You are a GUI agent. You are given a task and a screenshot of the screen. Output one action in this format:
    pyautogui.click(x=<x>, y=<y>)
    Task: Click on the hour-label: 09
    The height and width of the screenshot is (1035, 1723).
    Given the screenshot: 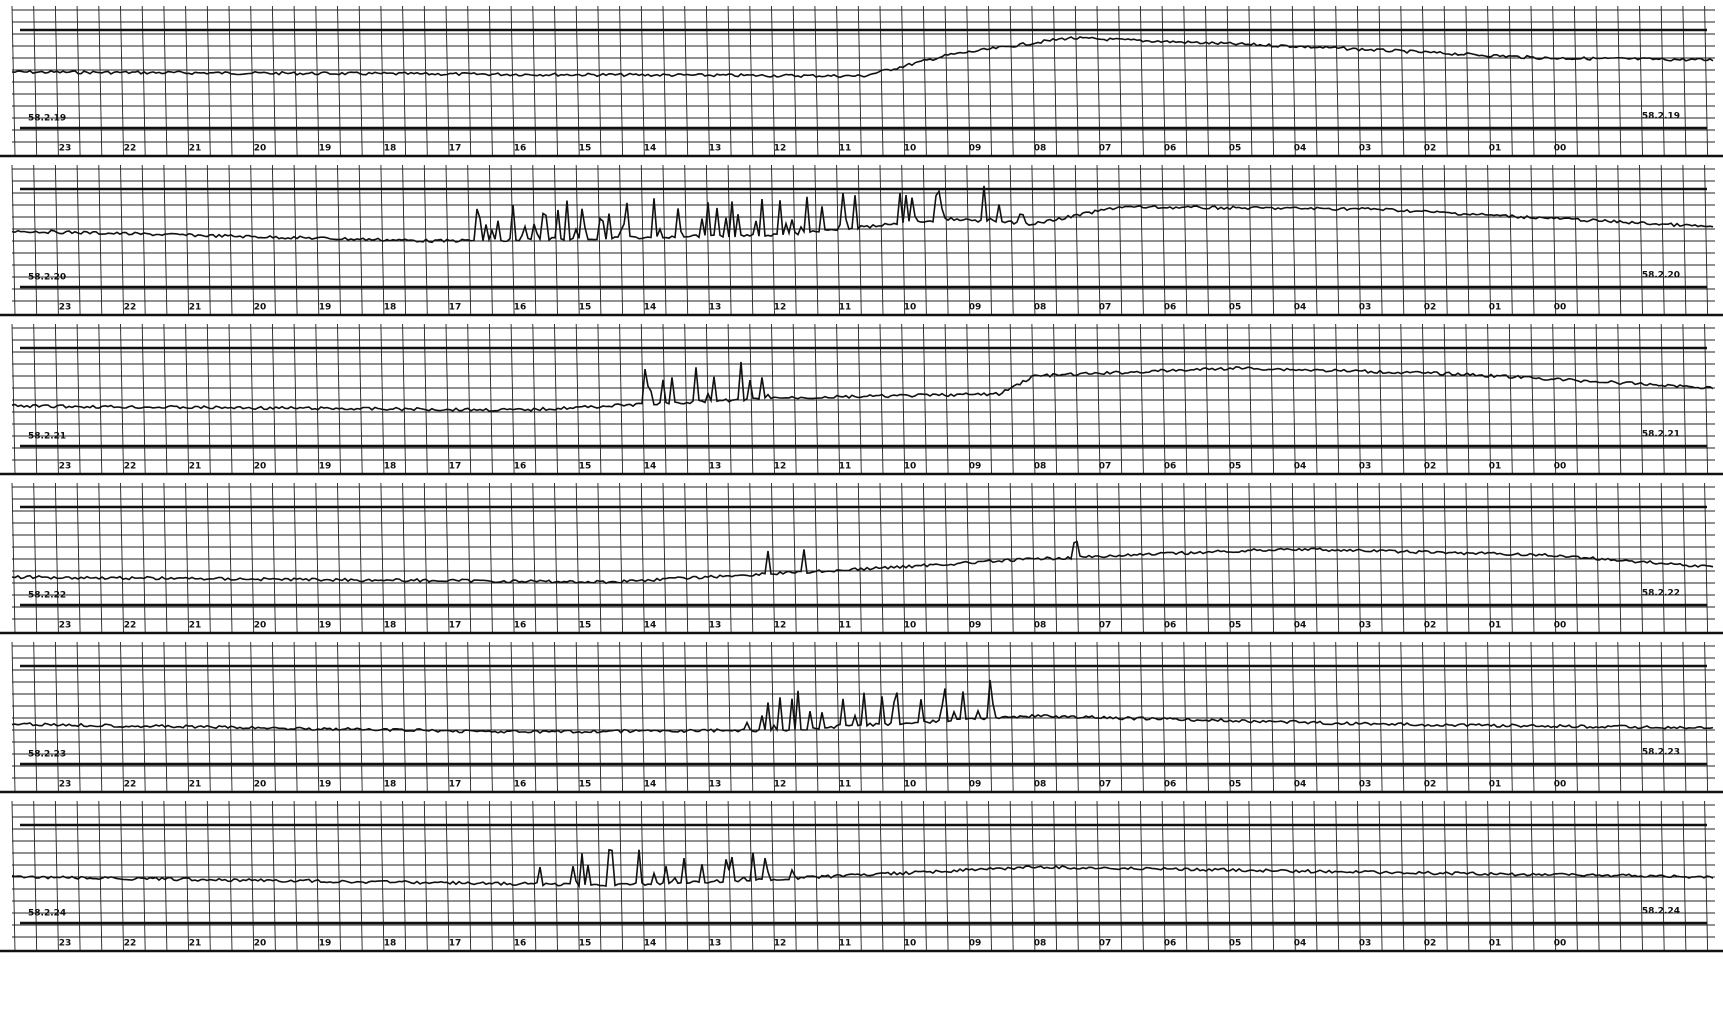 What is the action you would take?
    pyautogui.click(x=975, y=626)
    